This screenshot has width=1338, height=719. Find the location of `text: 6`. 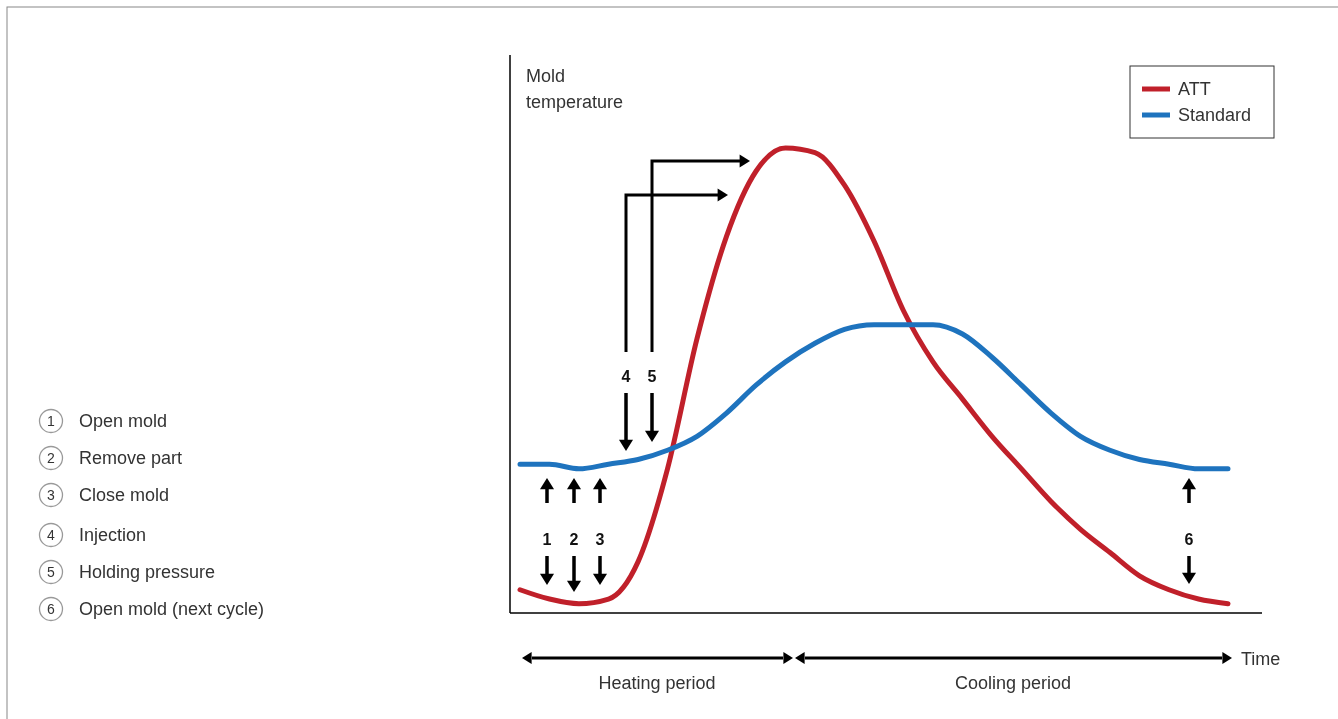

text: 6 is located at coordinates (51, 609).